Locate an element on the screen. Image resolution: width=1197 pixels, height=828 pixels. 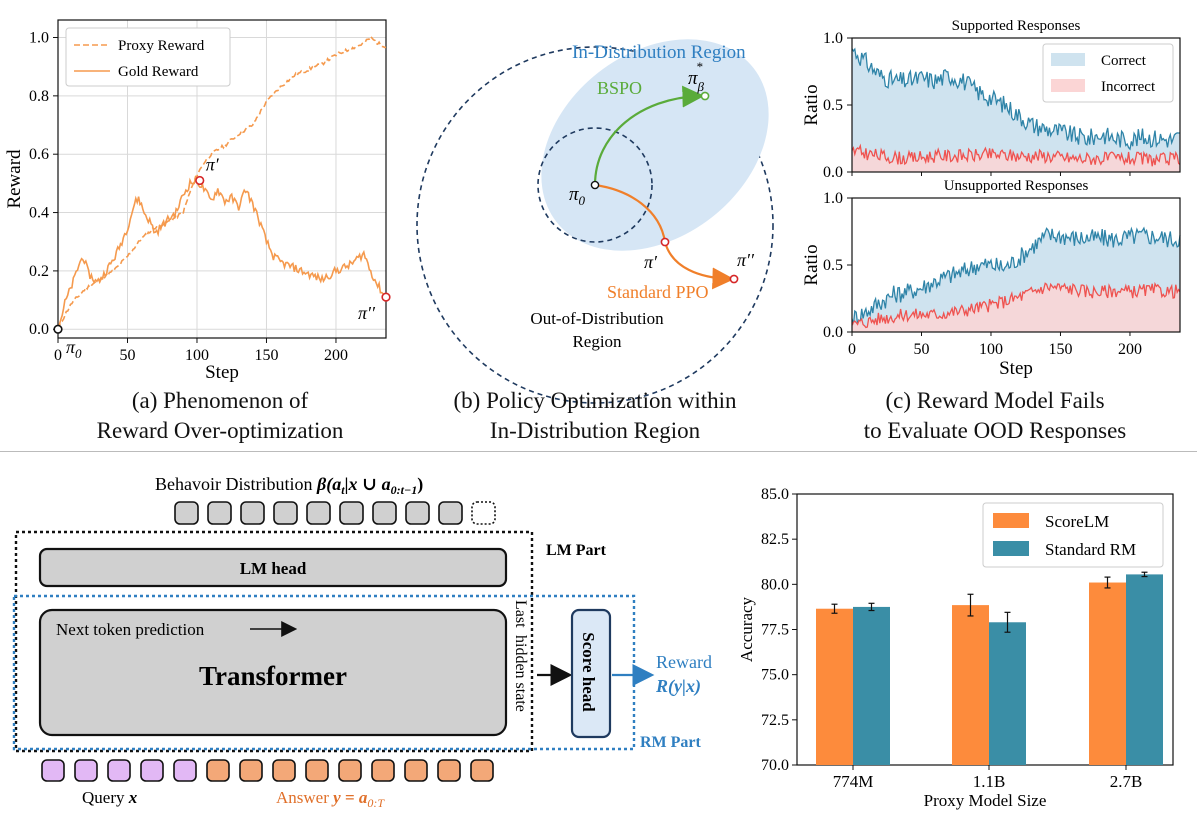
pi-dprime-point is located at coordinates (734, 279).